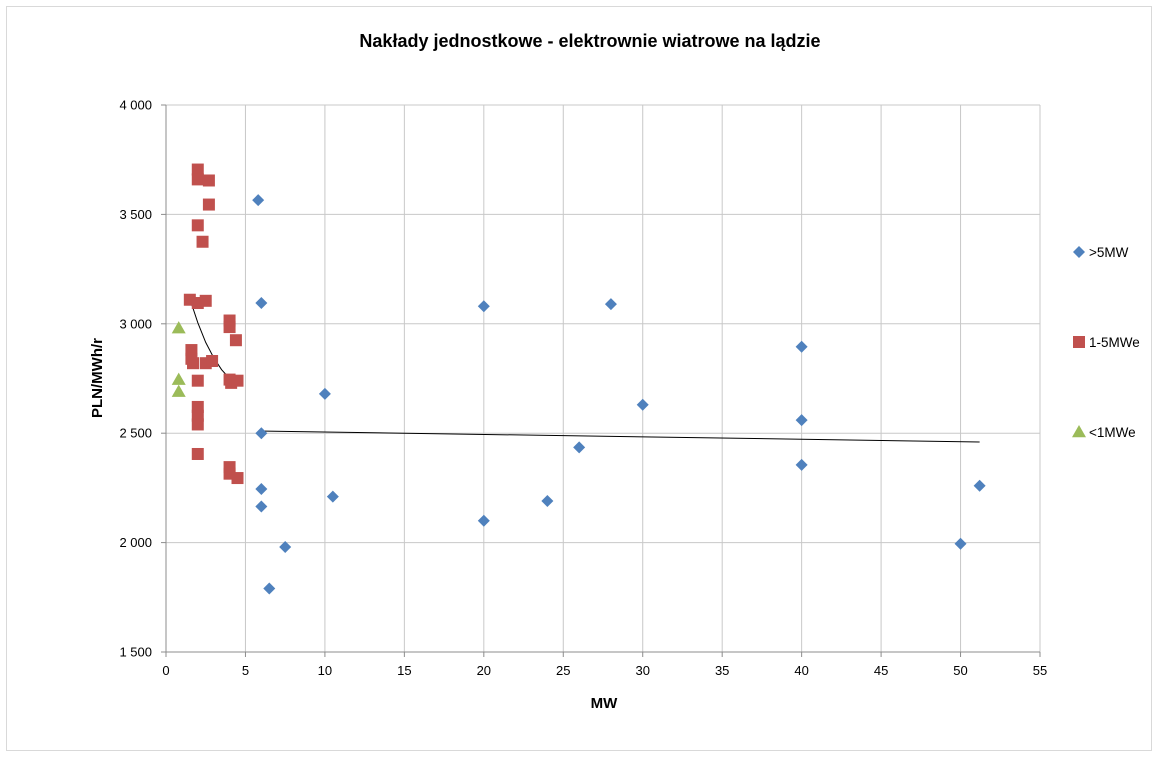 The image size is (1161, 760). I want to click on x-tick-label: 15, so click(404, 670).